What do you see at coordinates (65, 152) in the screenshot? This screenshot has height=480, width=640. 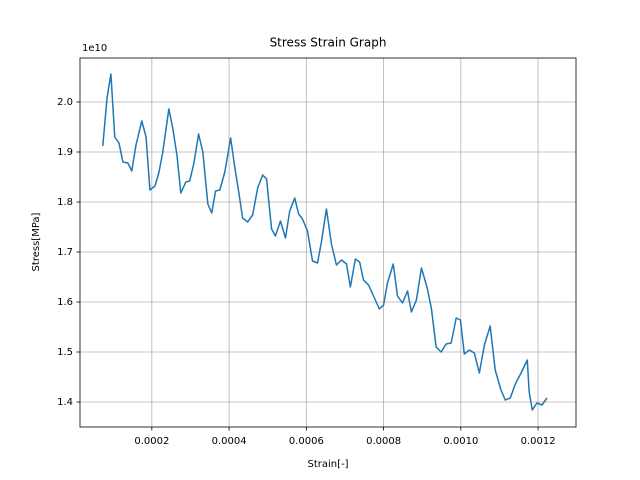 I see `y-tick-label: 1.9` at bounding box center [65, 152].